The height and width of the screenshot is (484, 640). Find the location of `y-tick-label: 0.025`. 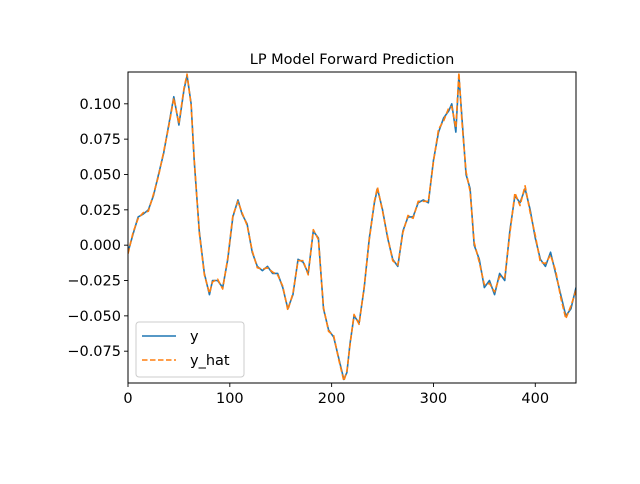

y-tick-label: 0.025 is located at coordinates (100, 211).